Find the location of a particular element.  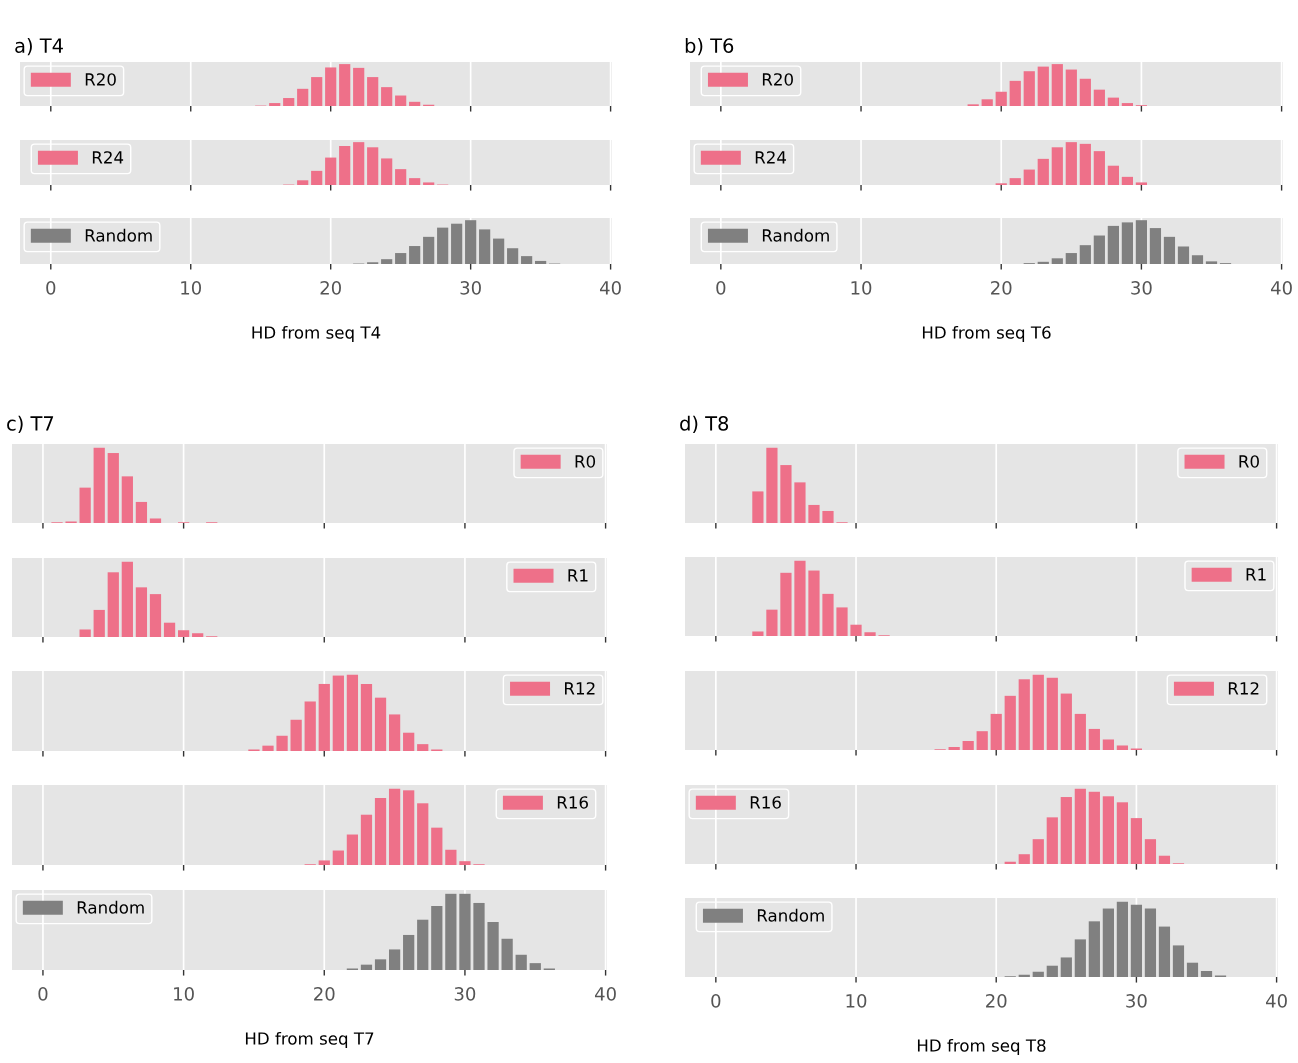

x-tick-label: 0 is located at coordinates (716, 1000).